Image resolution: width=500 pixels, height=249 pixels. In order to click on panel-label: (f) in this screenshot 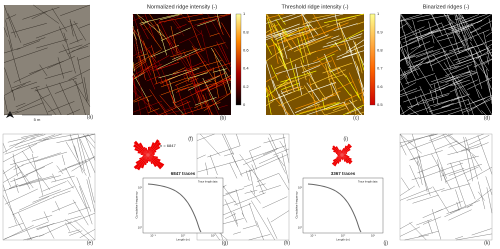, I will do `click(190, 139)`.